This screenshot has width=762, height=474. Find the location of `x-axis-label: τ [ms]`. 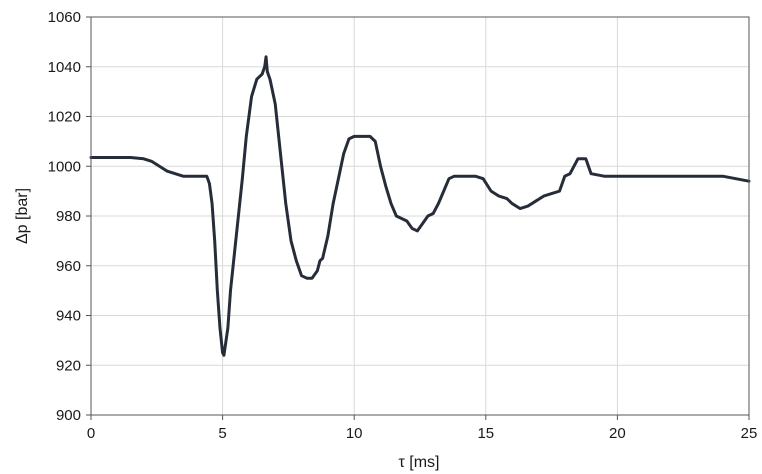

x-axis-label: τ [ms] is located at coordinates (419, 462).